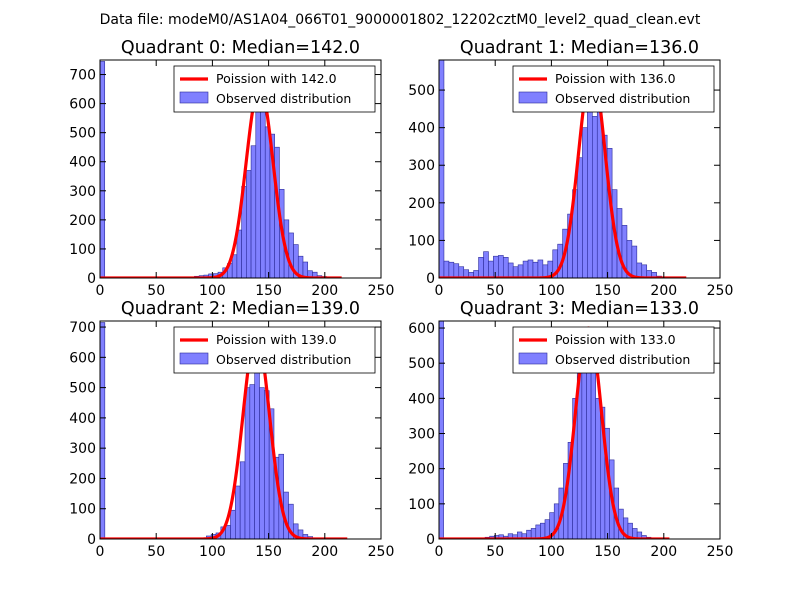  I want to click on quadrant-0-poisson-curve, so click(221, 181).